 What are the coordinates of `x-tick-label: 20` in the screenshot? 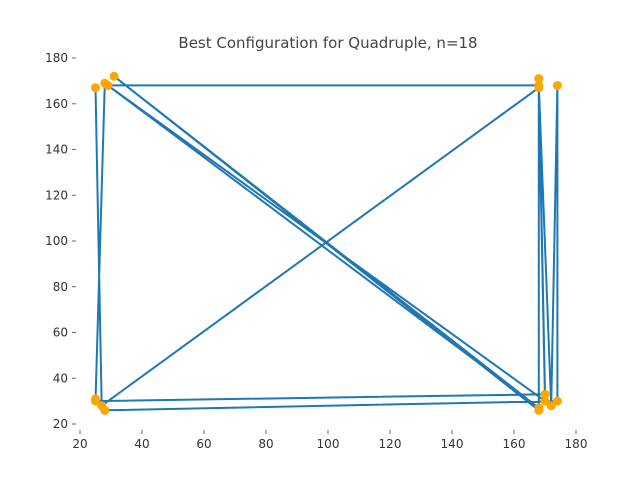 It's located at (79, 444).